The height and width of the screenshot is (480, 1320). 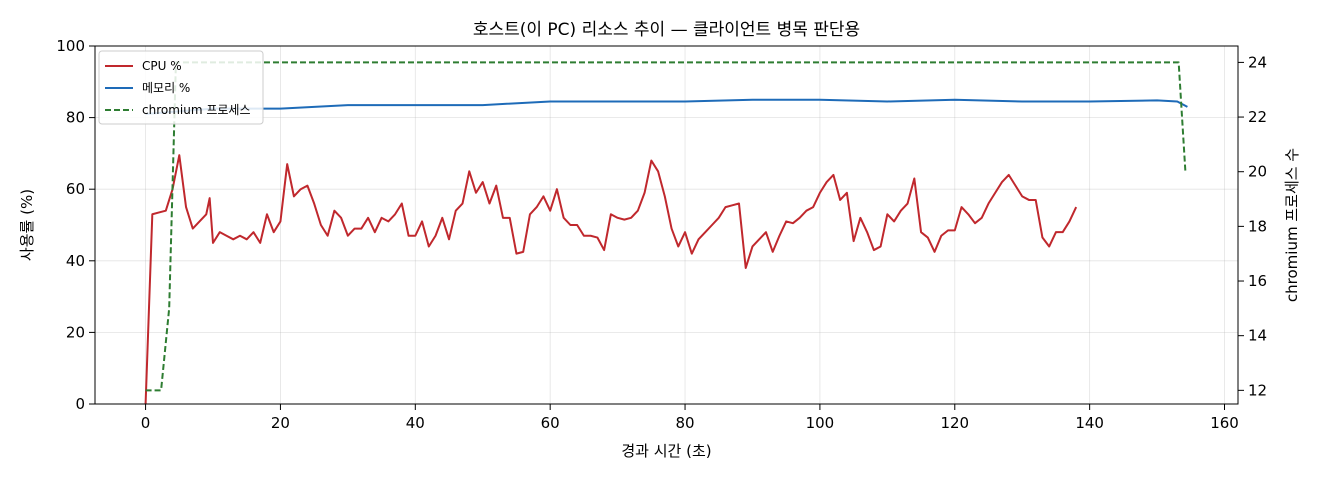 I want to click on x-tick-label: 20, so click(x=280, y=423).